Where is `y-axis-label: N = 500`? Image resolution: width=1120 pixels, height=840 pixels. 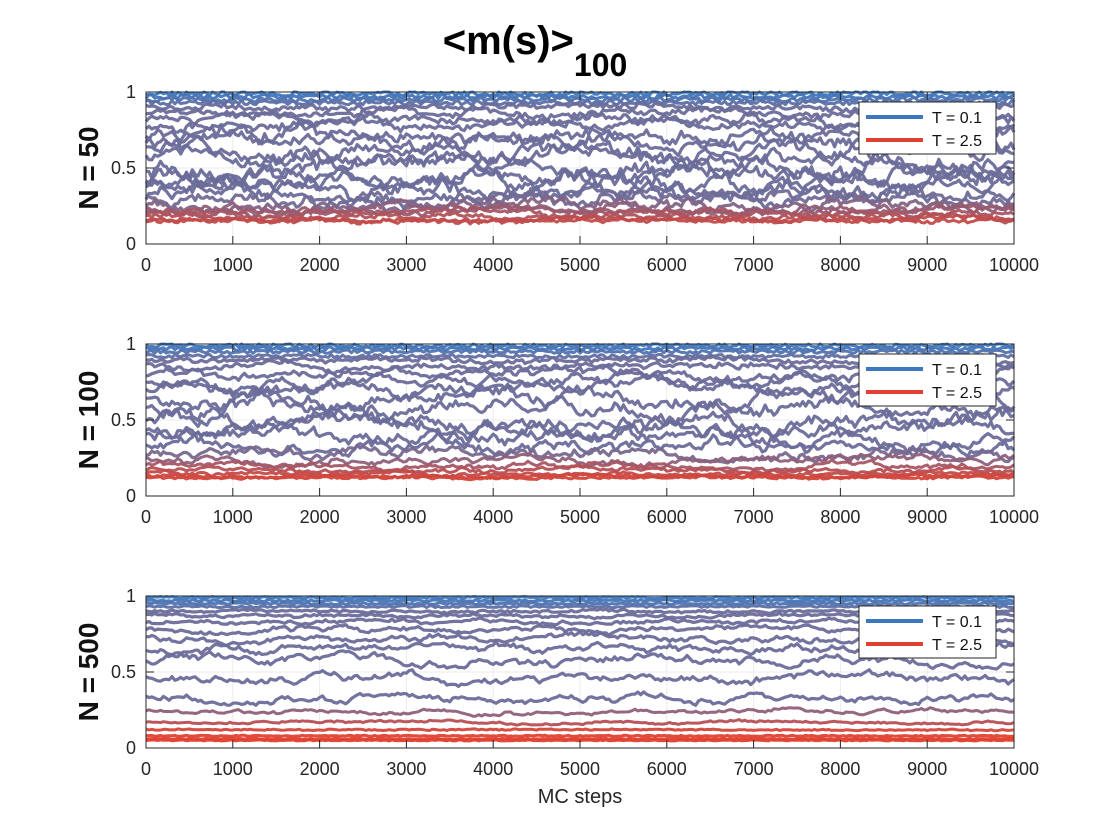 y-axis-label: N = 500 is located at coordinates (88, 672).